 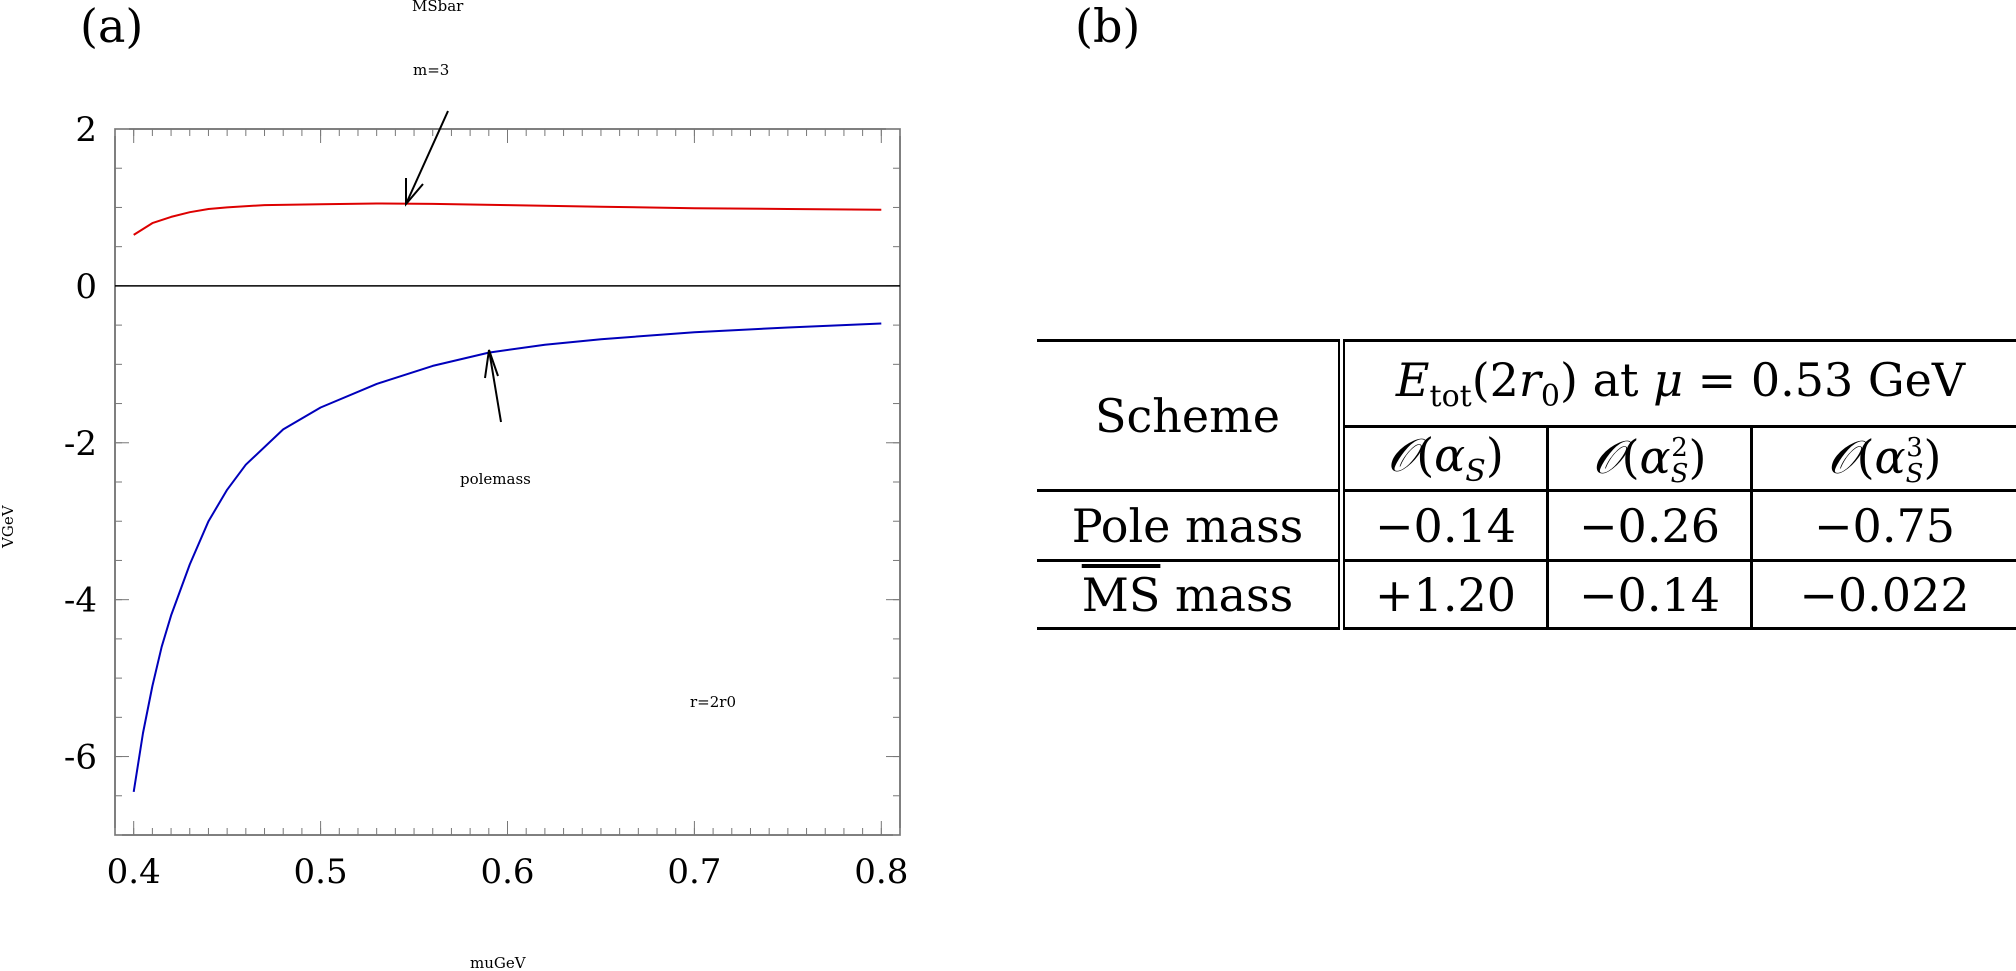 What do you see at coordinates (1679, 384) in the screenshot?
I see `energy-header: Etot(2r0) at μ = 0.53 GeV` at bounding box center [1679, 384].